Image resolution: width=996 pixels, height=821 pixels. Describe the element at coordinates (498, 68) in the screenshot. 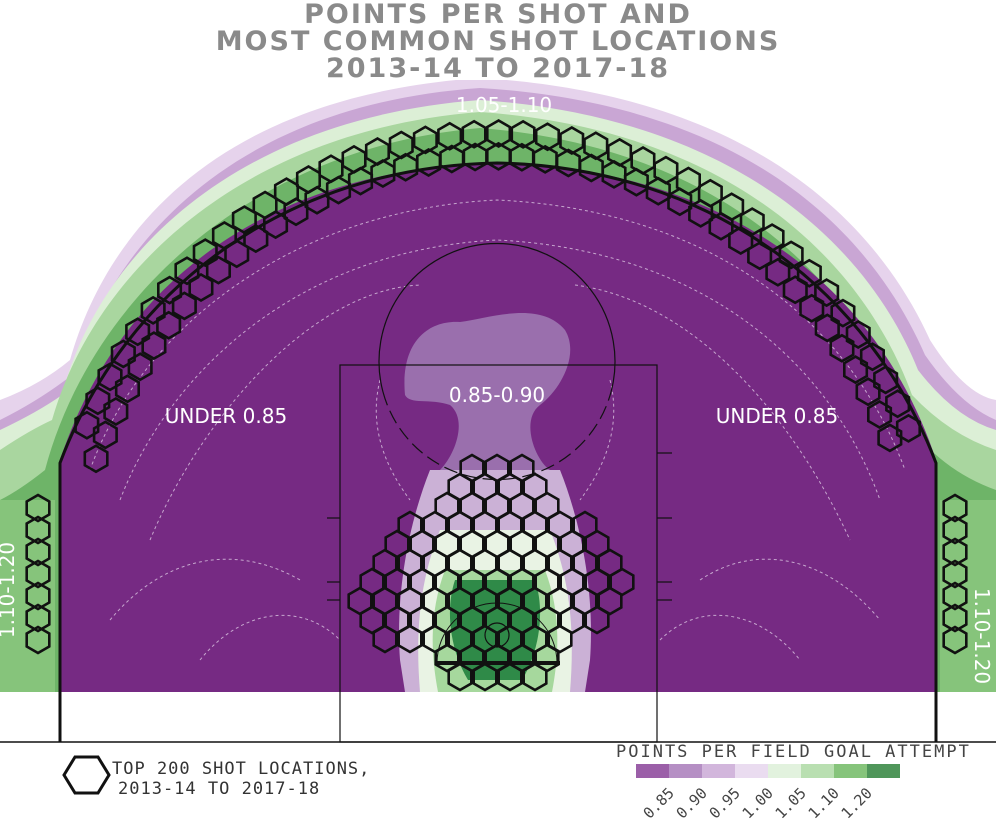

I see `chart-title-line-3: 2013-14 TO 2017-18` at that location.